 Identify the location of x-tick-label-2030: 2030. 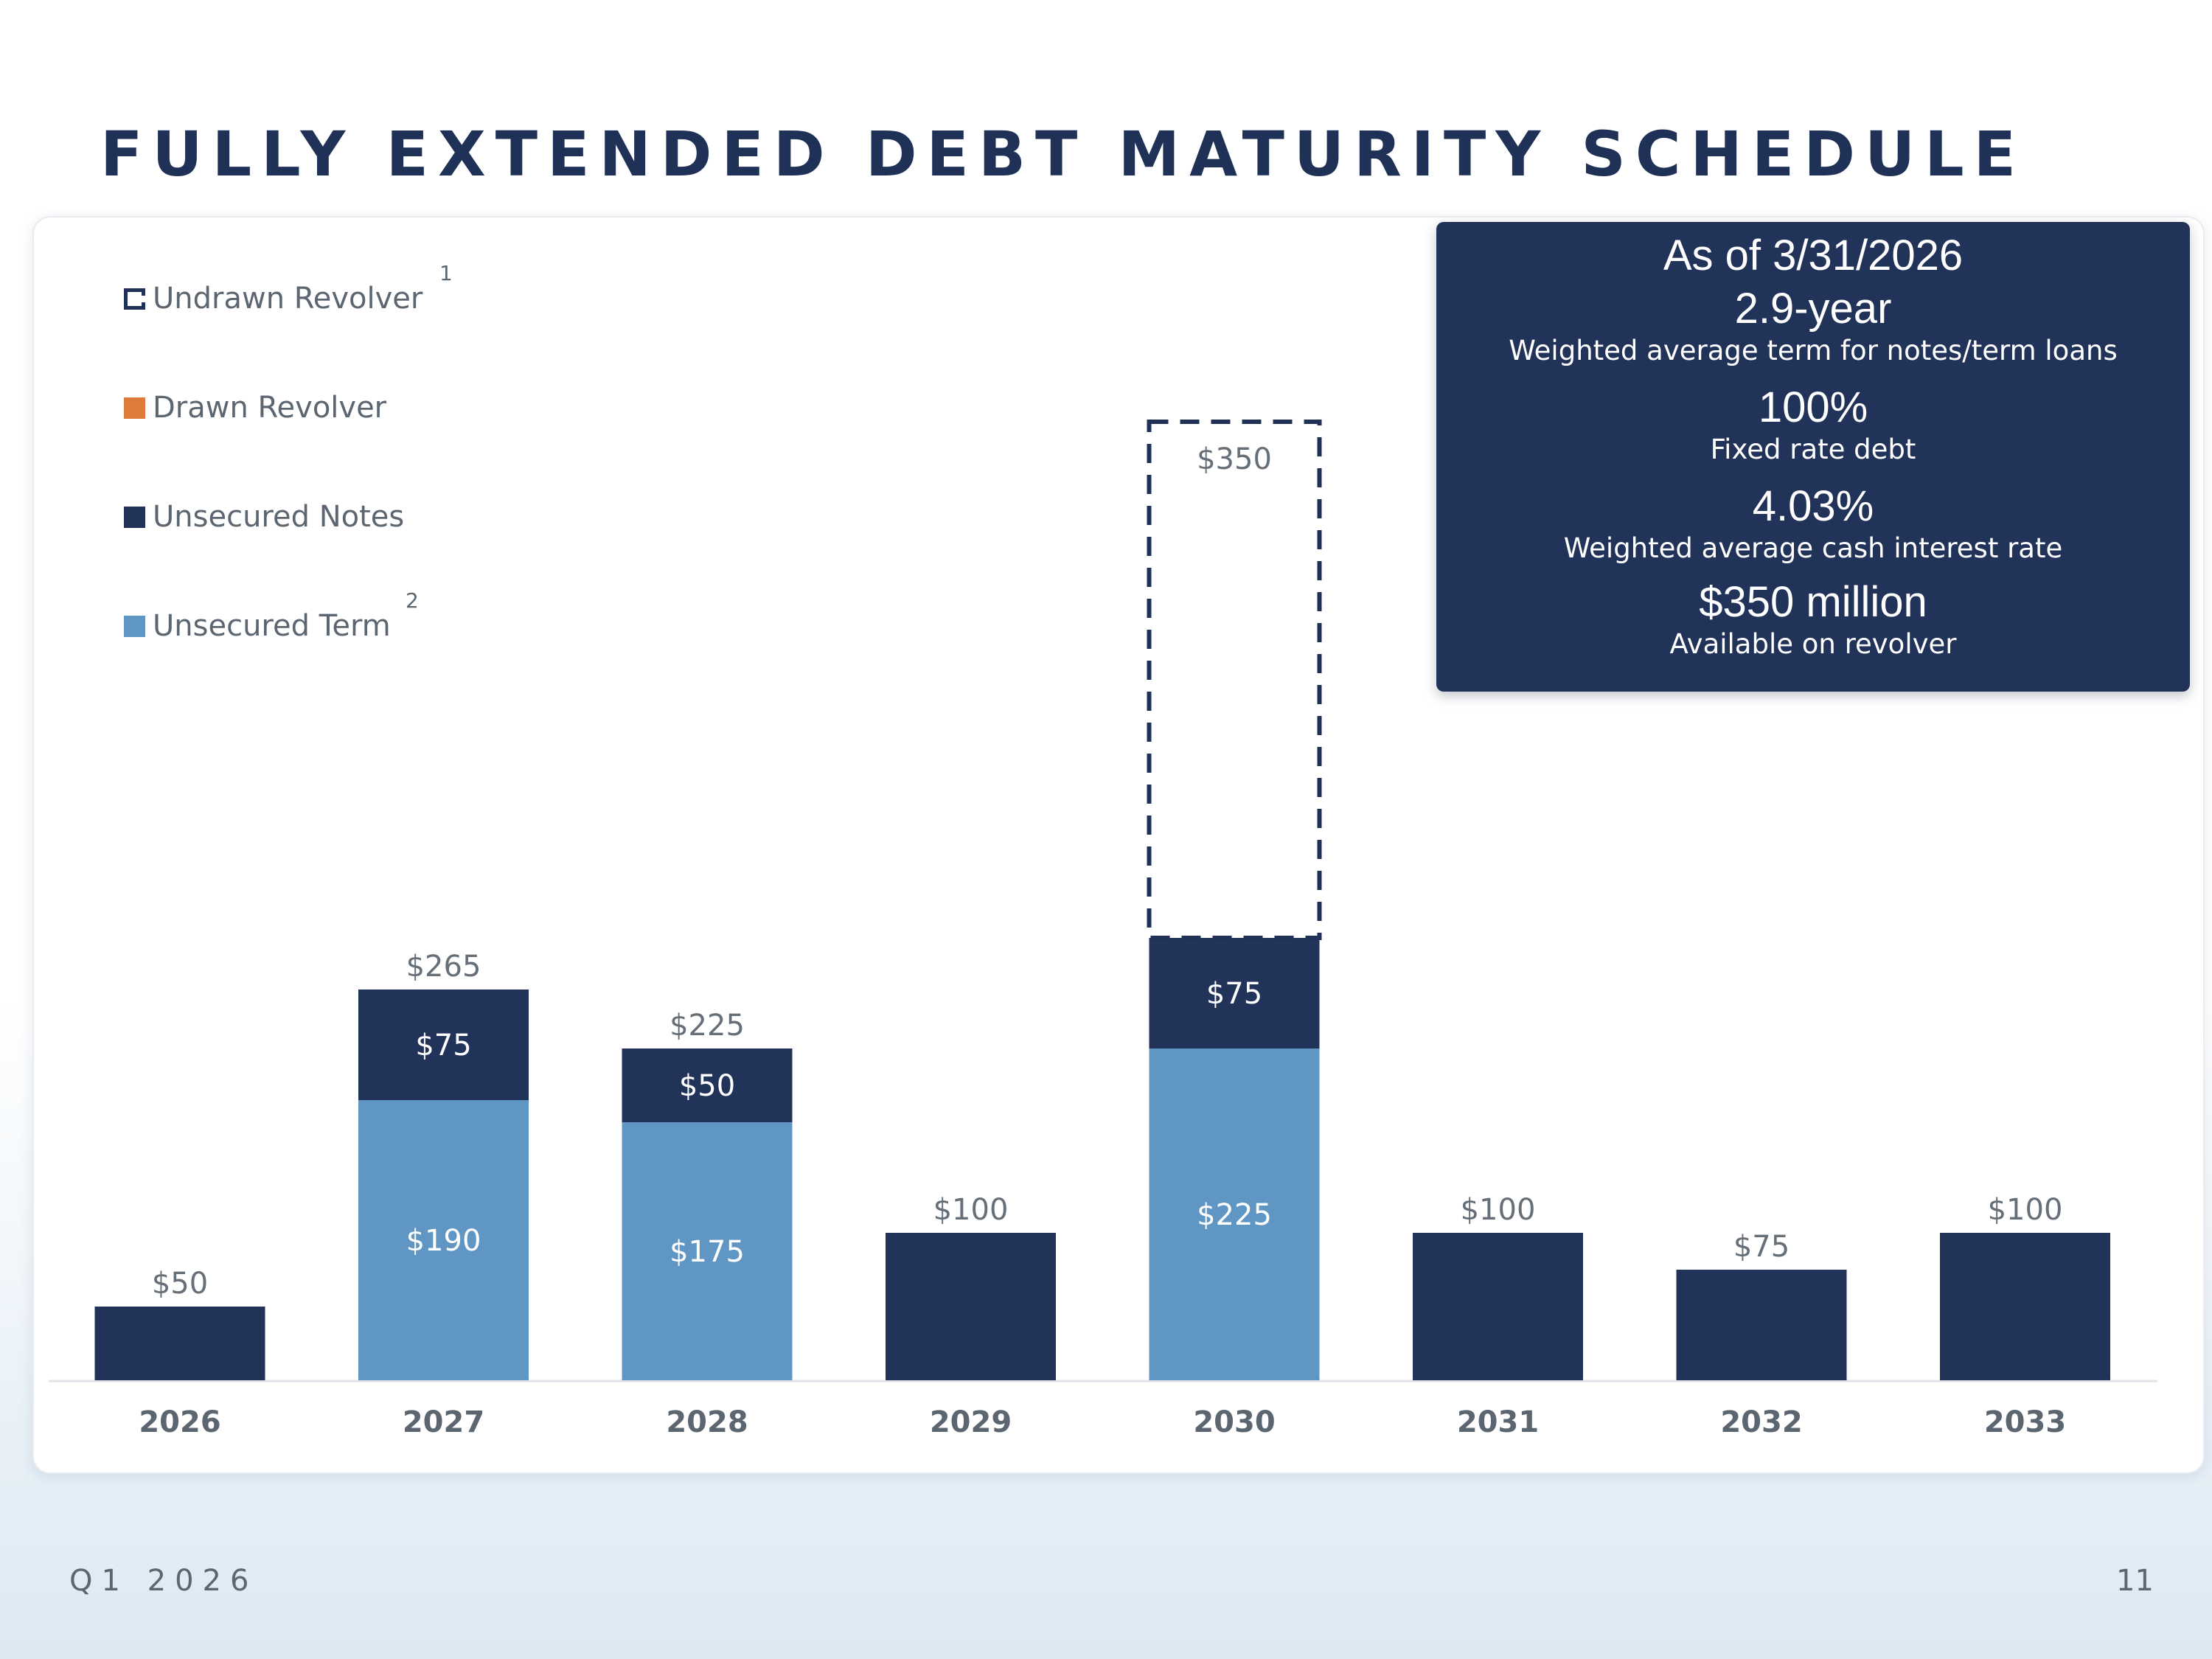
(1234, 1422).